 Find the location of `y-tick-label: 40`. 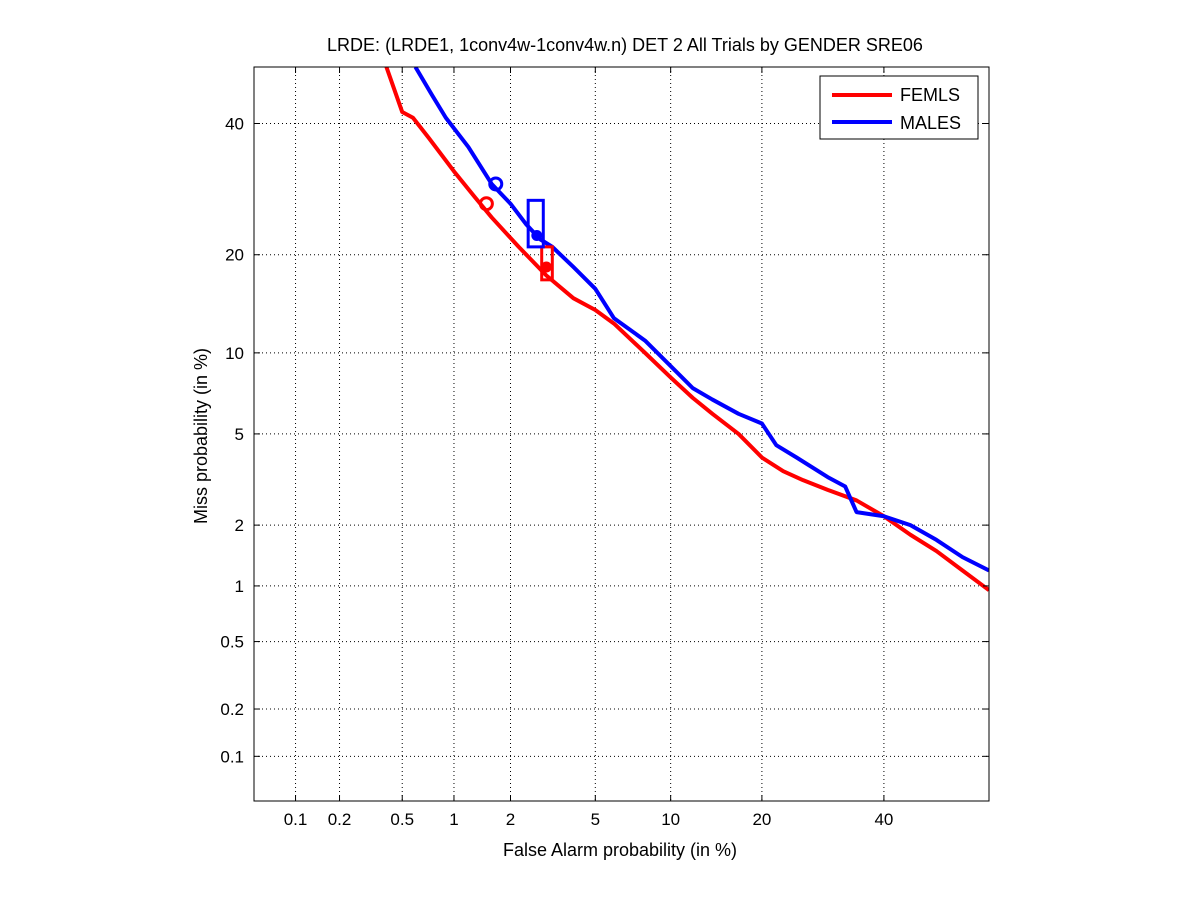

y-tick-label: 40 is located at coordinates (234, 124).